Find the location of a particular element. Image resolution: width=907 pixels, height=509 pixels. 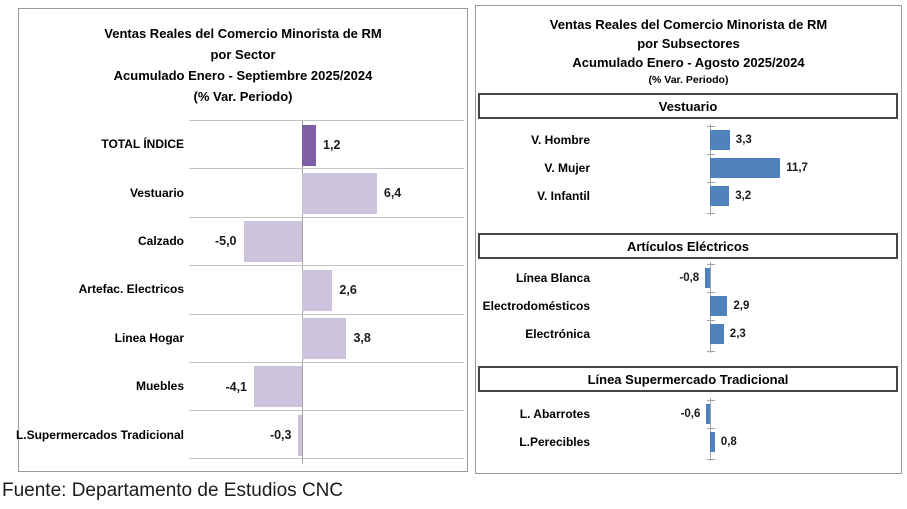

right-title-line: por Subsectores is located at coordinates (688, 43).